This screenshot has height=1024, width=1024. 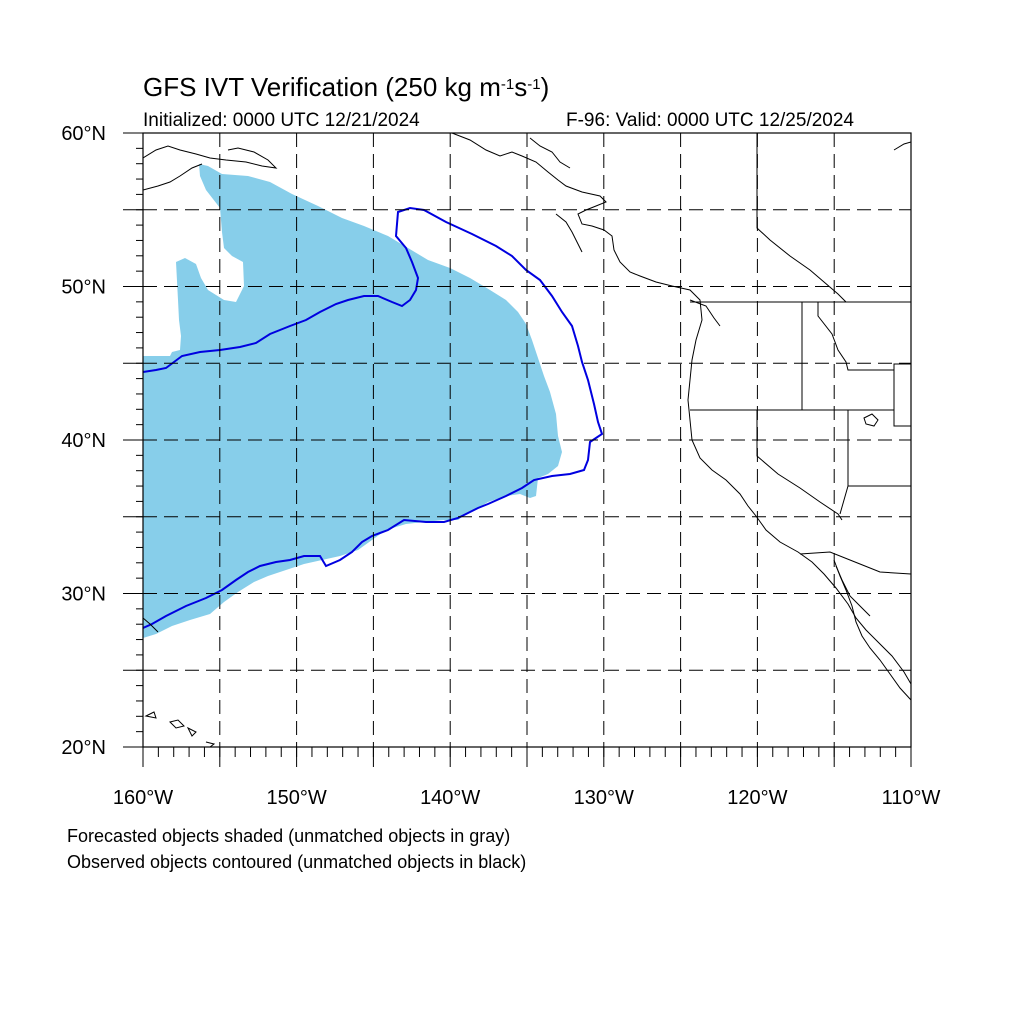 What do you see at coordinates (450, 798) in the screenshot?
I see `lon-tick-label: 140°W` at bounding box center [450, 798].